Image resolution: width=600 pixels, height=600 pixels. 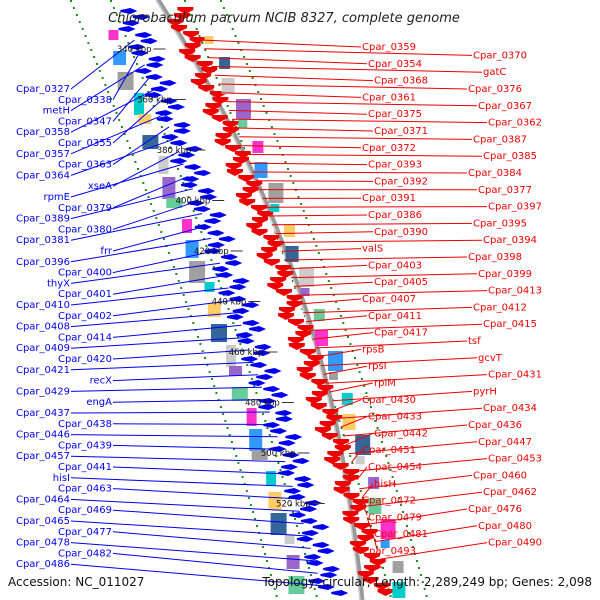 What do you see at coordinates (43, 348) in the screenshot?
I see `left-gene-label: Cpar_0409` at bounding box center [43, 348].